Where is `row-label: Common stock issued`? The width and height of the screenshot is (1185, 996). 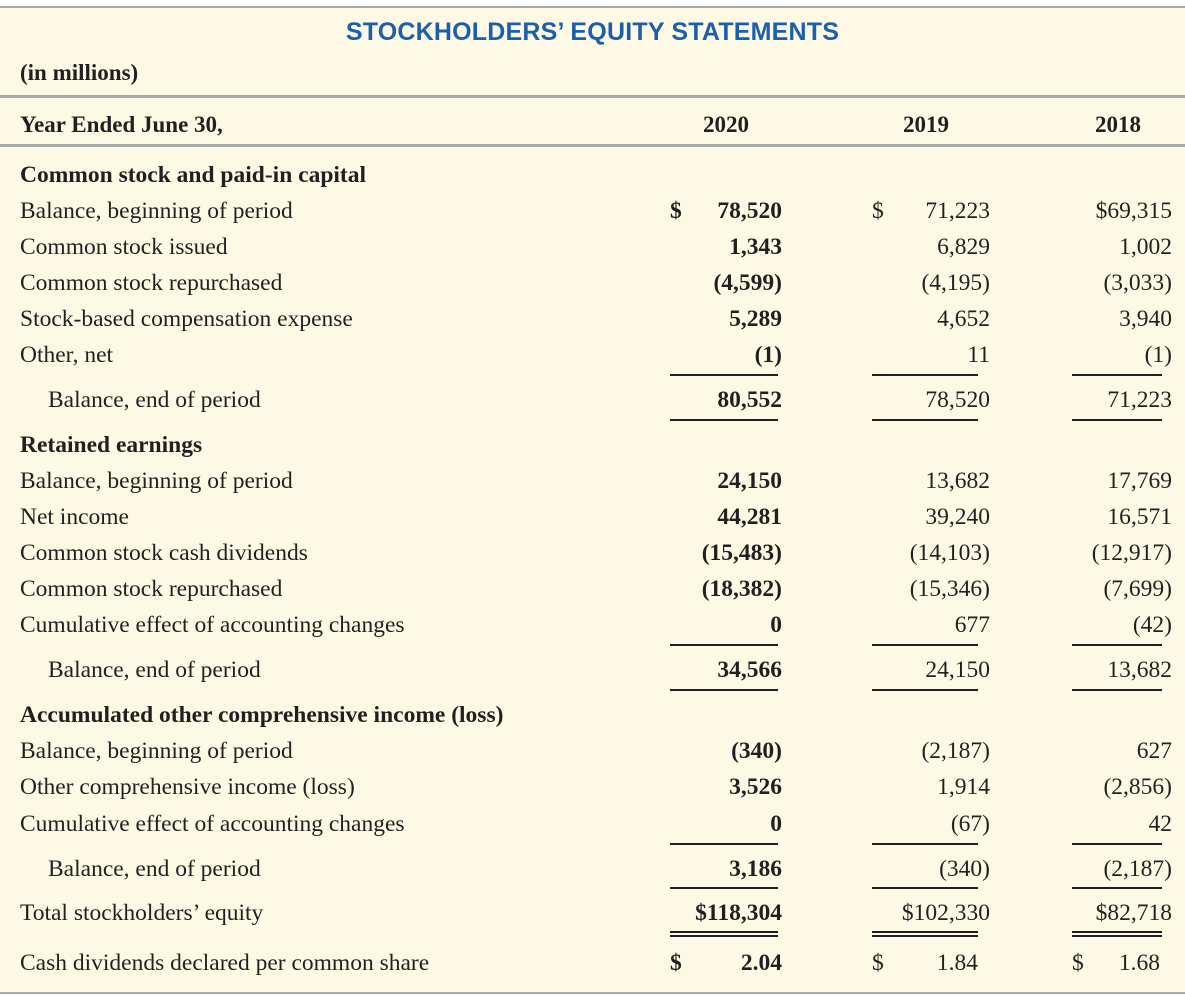 row-label: Common stock issued is located at coordinates (124, 247).